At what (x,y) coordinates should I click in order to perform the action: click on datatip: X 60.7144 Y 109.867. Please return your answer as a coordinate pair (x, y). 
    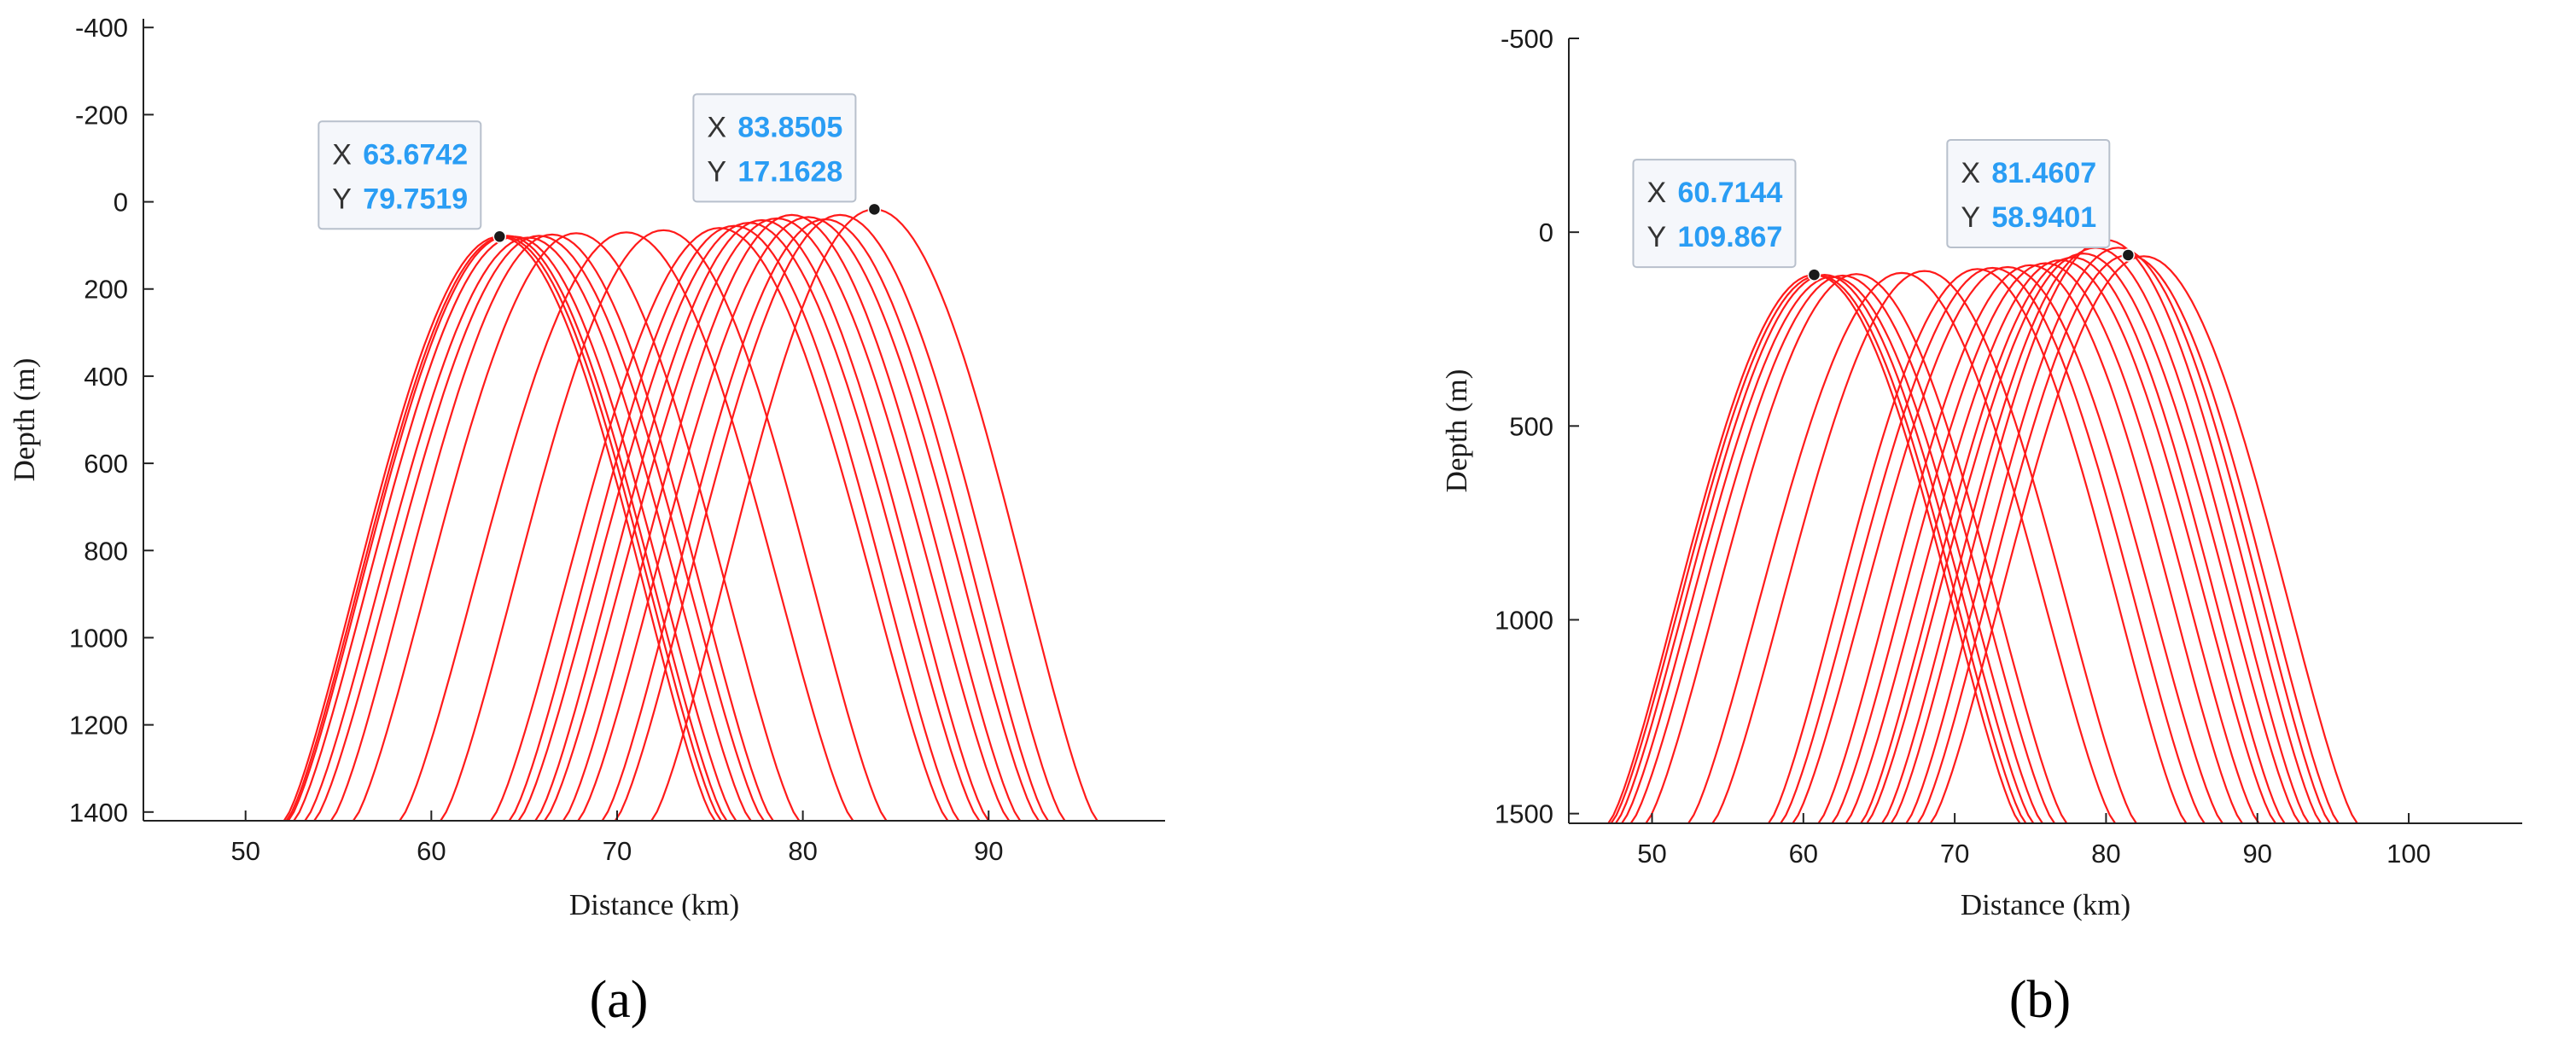
    Looking at the image, I should click on (1726, 220).